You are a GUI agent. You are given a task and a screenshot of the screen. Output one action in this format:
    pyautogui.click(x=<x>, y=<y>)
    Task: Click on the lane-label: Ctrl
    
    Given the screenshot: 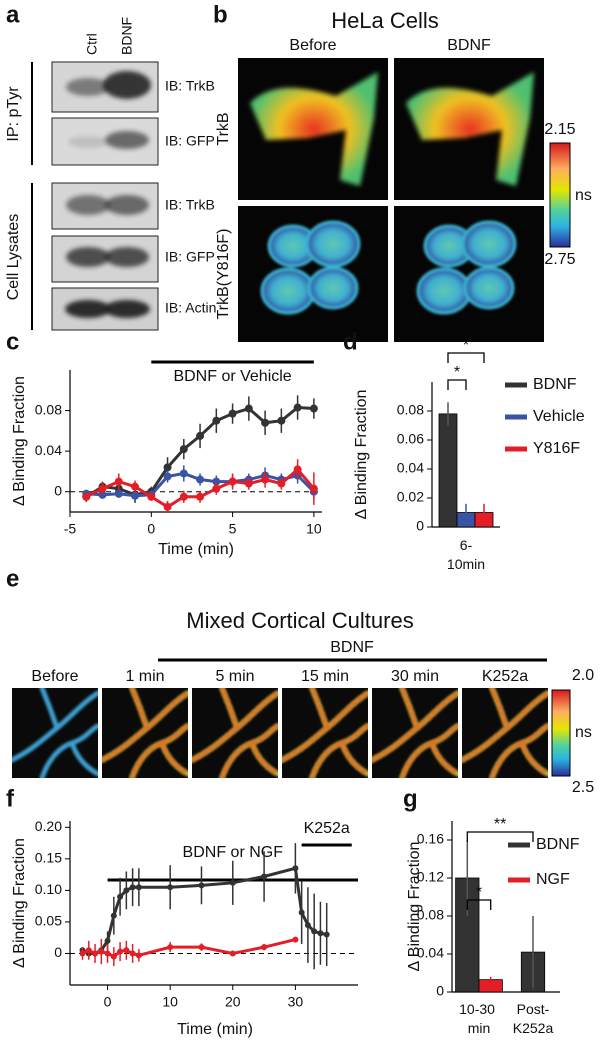 What is the action you would take?
    pyautogui.click(x=92, y=44)
    